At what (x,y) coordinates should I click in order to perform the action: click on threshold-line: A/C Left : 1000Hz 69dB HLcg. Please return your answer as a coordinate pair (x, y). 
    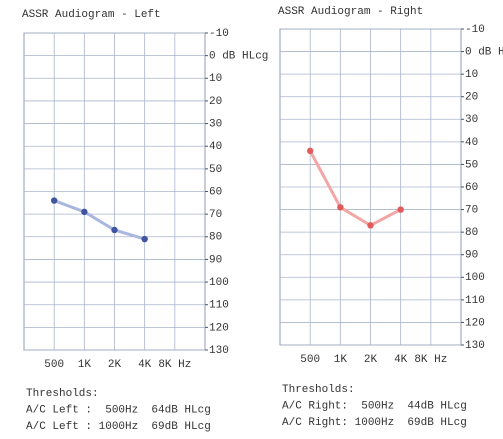
    Looking at the image, I should click on (118, 427).